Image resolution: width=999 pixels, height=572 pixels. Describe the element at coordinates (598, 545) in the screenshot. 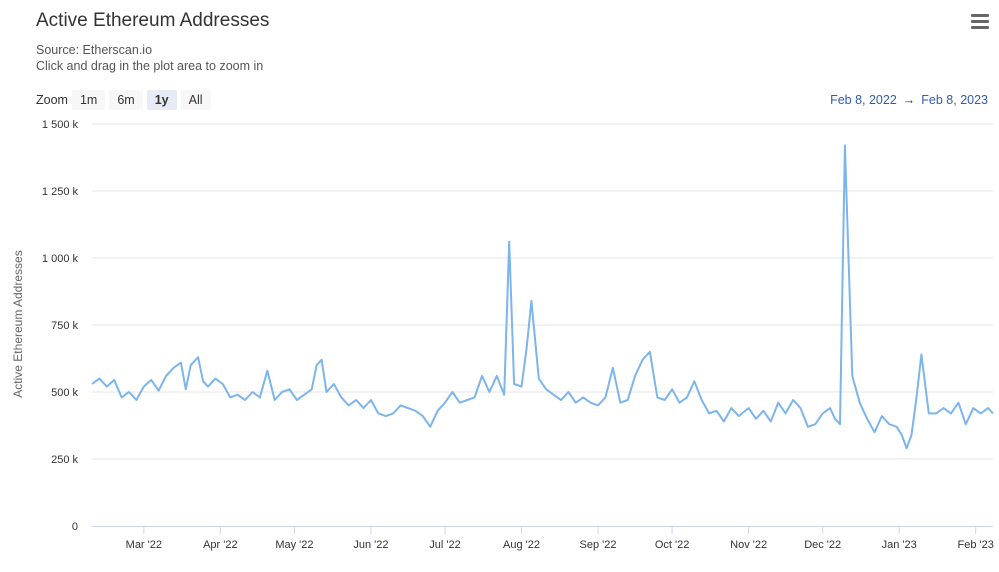

I see `x-tick-label: Sep '22` at that location.